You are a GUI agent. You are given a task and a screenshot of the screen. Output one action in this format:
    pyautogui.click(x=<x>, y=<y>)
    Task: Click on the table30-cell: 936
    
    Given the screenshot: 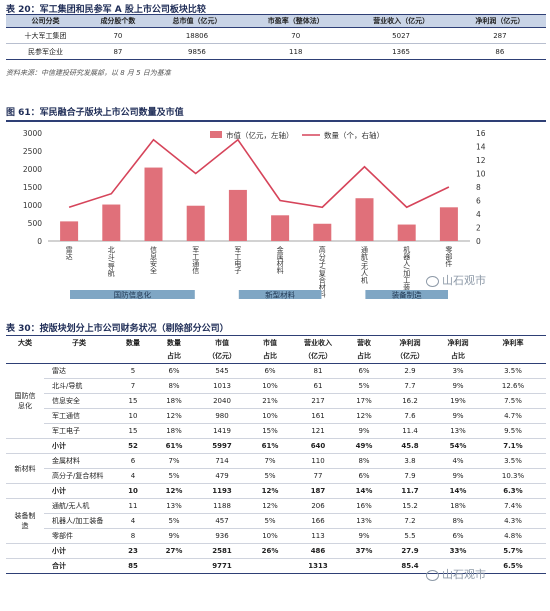 What is the action you would take?
    pyautogui.click(x=222, y=536)
    